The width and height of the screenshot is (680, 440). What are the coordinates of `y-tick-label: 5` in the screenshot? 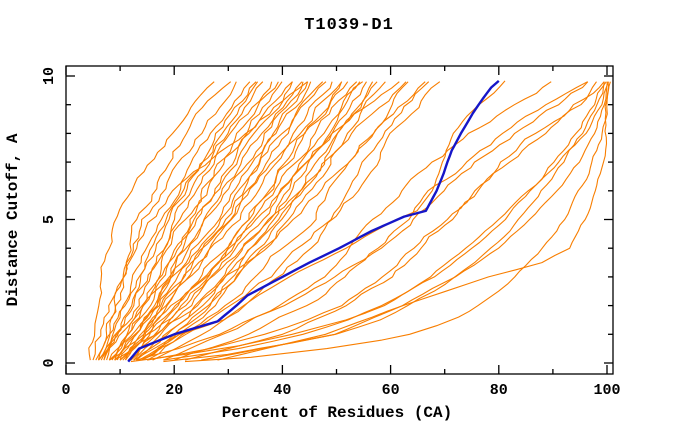 It's located at (49, 219).